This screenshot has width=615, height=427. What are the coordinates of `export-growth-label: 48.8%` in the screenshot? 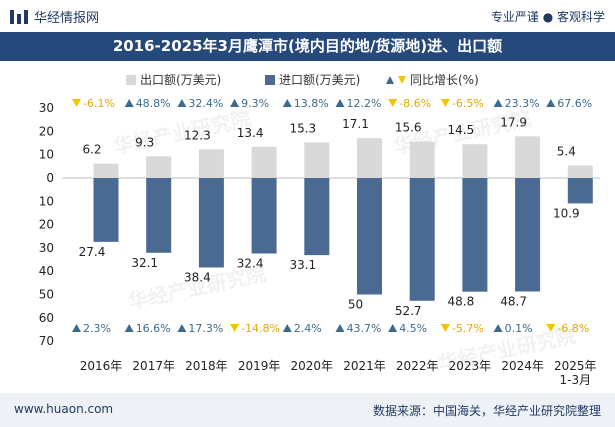 It's located at (153, 103).